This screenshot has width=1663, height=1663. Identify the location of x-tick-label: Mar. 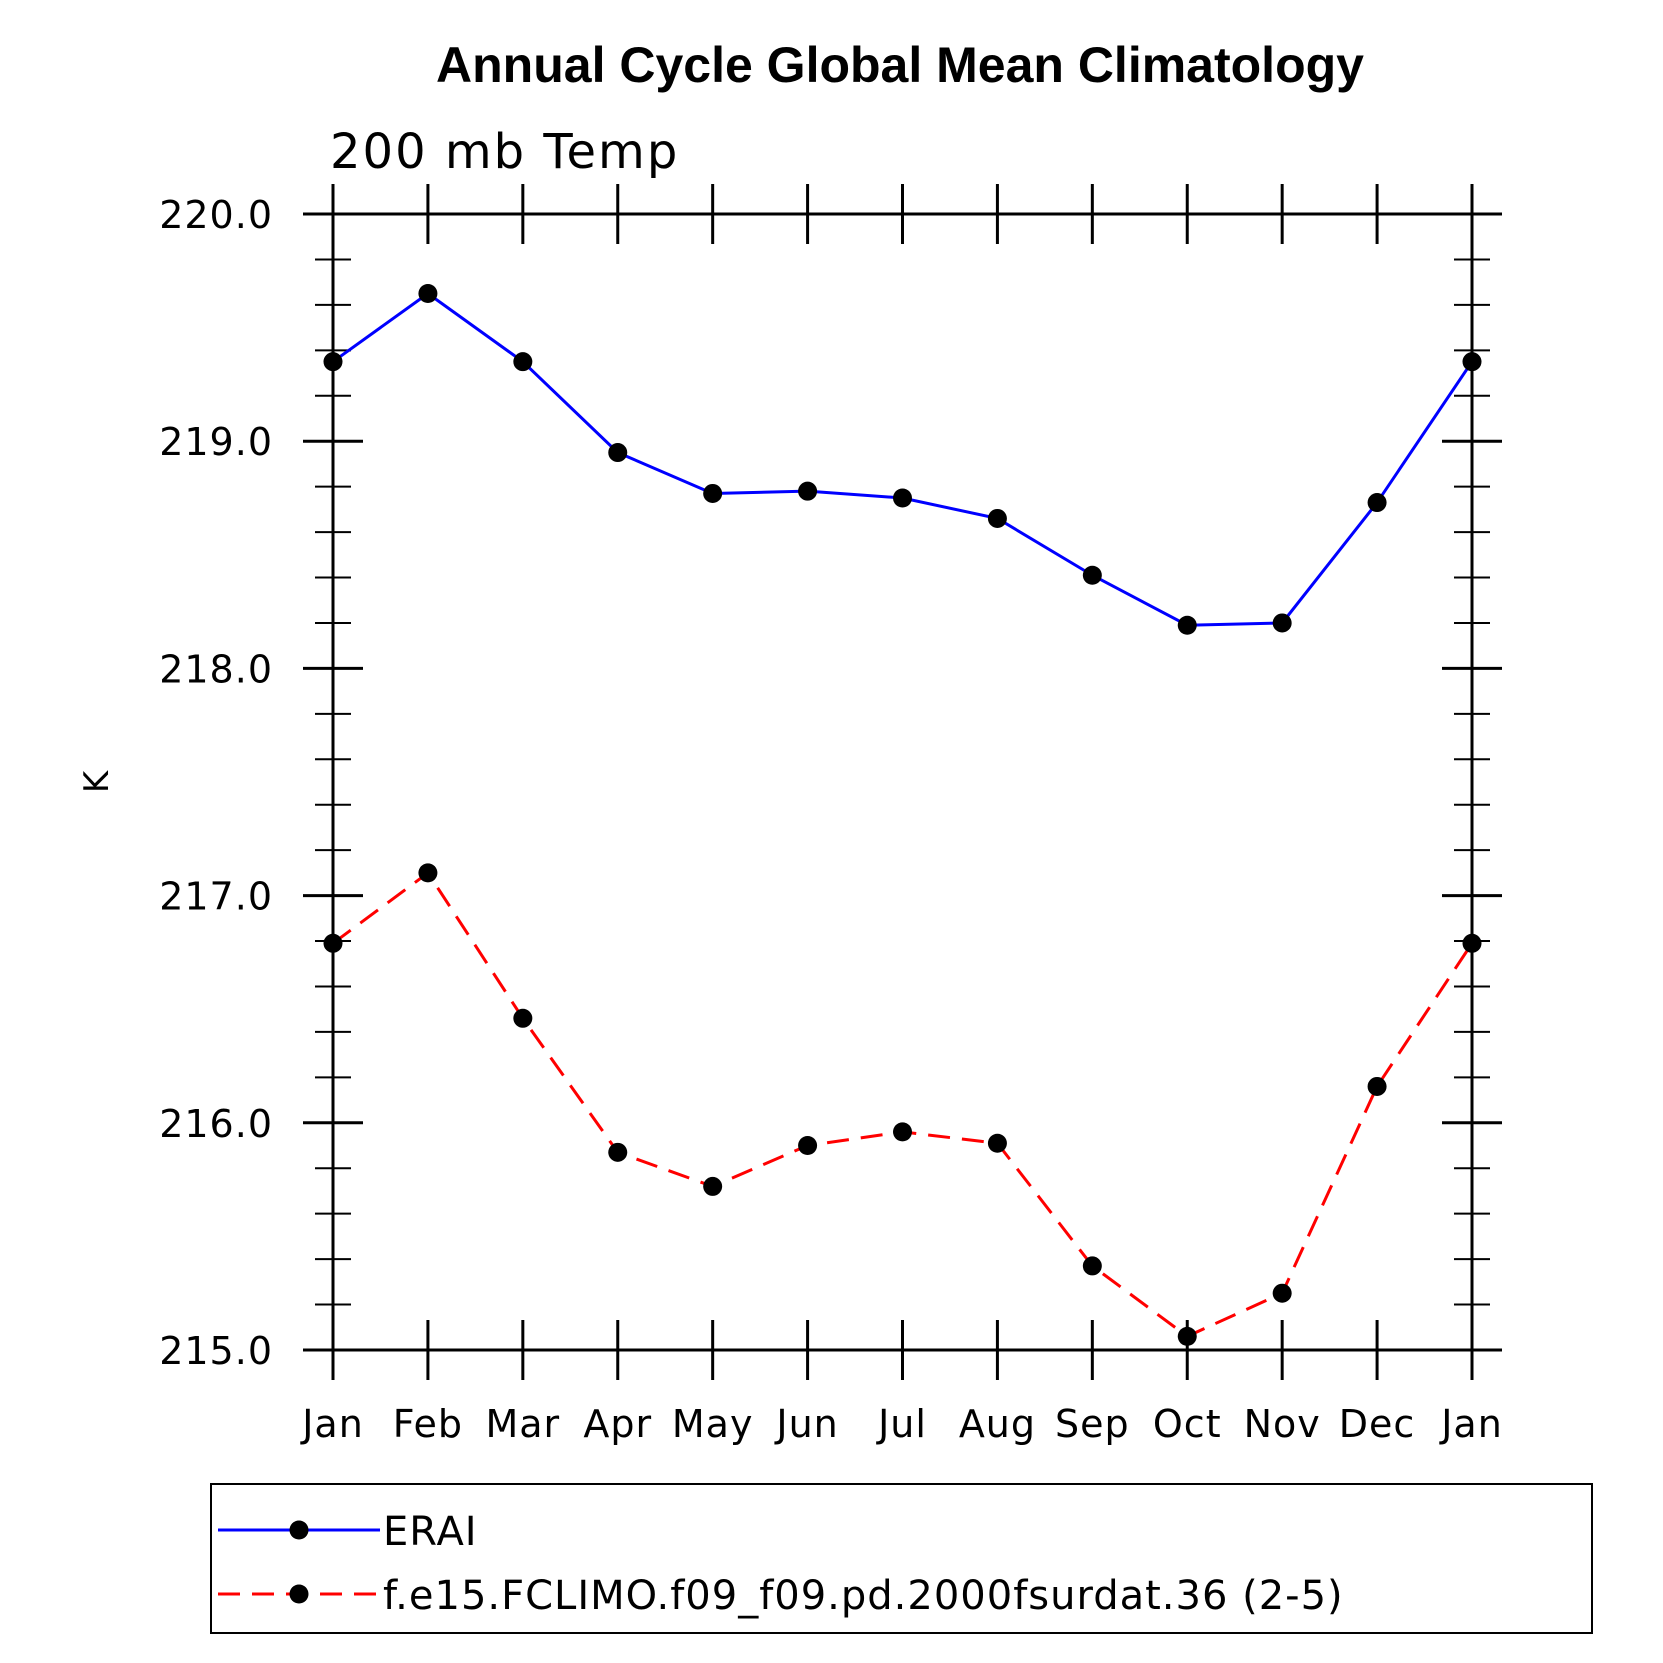
(522, 1424).